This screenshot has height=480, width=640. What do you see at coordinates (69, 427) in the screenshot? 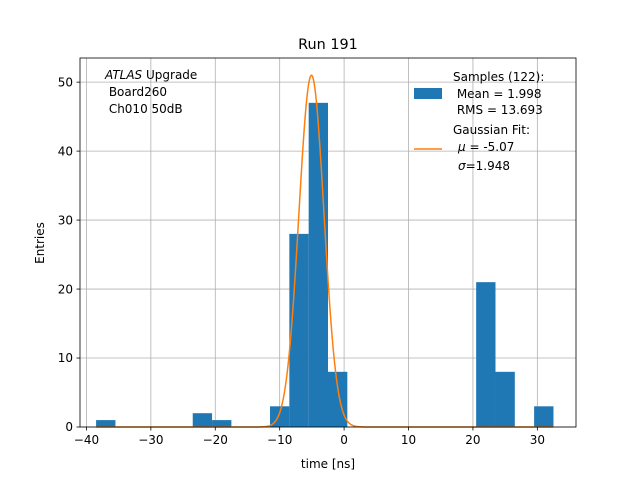
I see `y-tick-label: 0` at bounding box center [69, 427].